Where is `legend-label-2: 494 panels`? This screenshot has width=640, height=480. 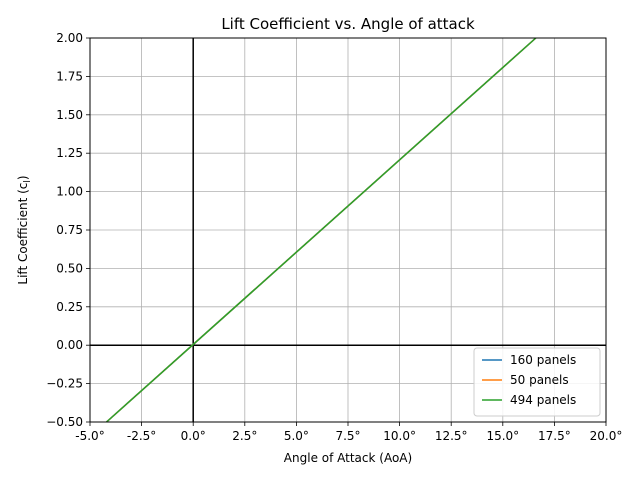 legend-label-2: 494 panels is located at coordinates (543, 400).